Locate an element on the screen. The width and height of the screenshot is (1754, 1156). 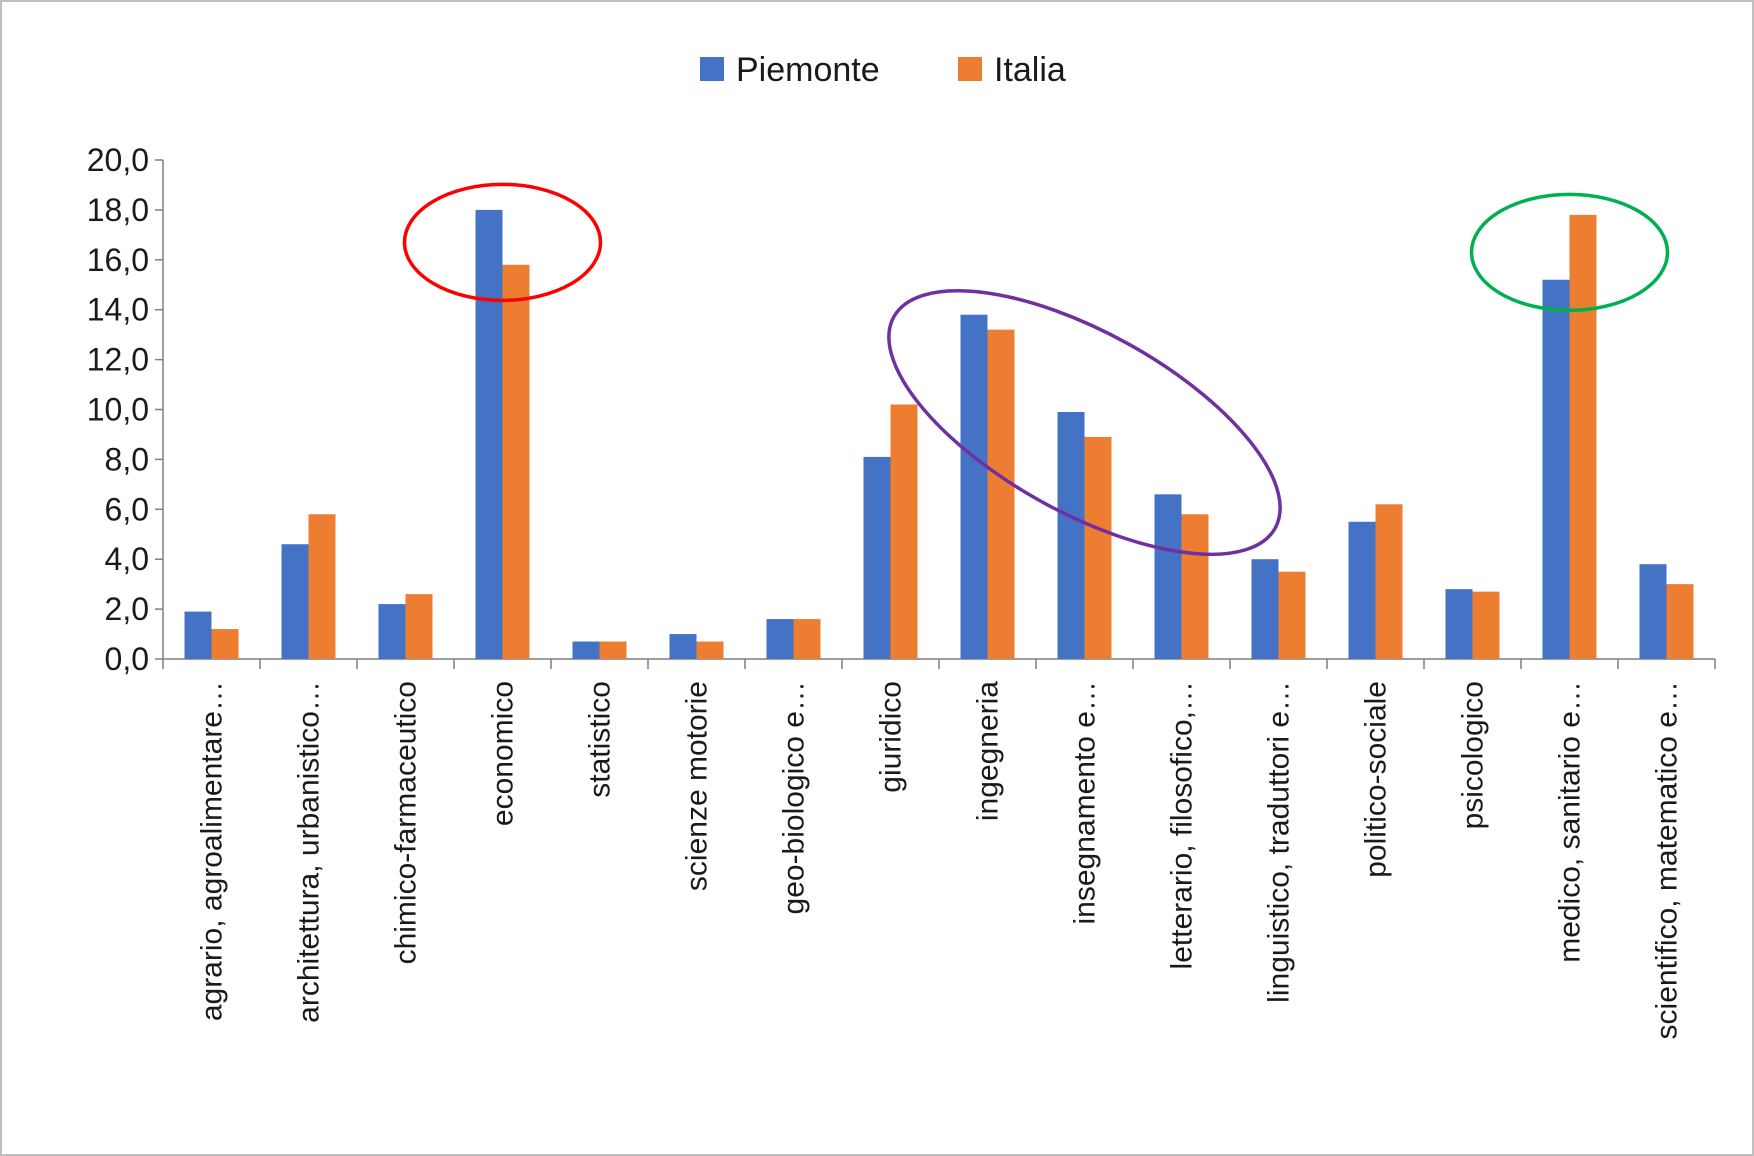
x-category-label: psicologico is located at coordinates (1473, 755).